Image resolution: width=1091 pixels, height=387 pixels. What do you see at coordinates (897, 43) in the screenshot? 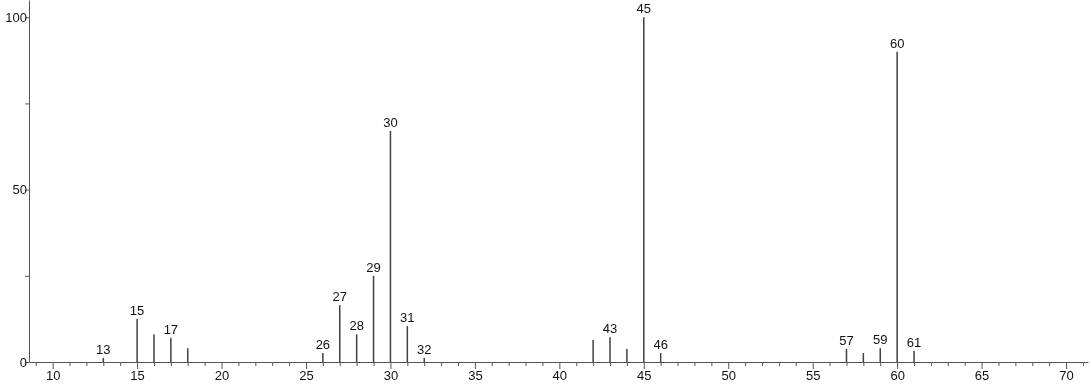
I see `annotation: 60` at bounding box center [897, 43].